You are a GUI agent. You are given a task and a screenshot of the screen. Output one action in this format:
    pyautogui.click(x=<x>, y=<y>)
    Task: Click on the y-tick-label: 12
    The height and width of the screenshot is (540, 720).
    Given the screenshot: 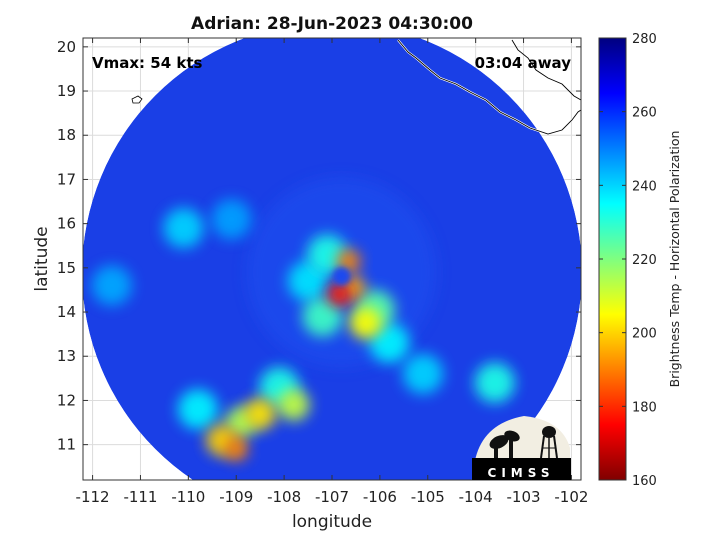 What is the action you would take?
    pyautogui.click(x=66, y=400)
    